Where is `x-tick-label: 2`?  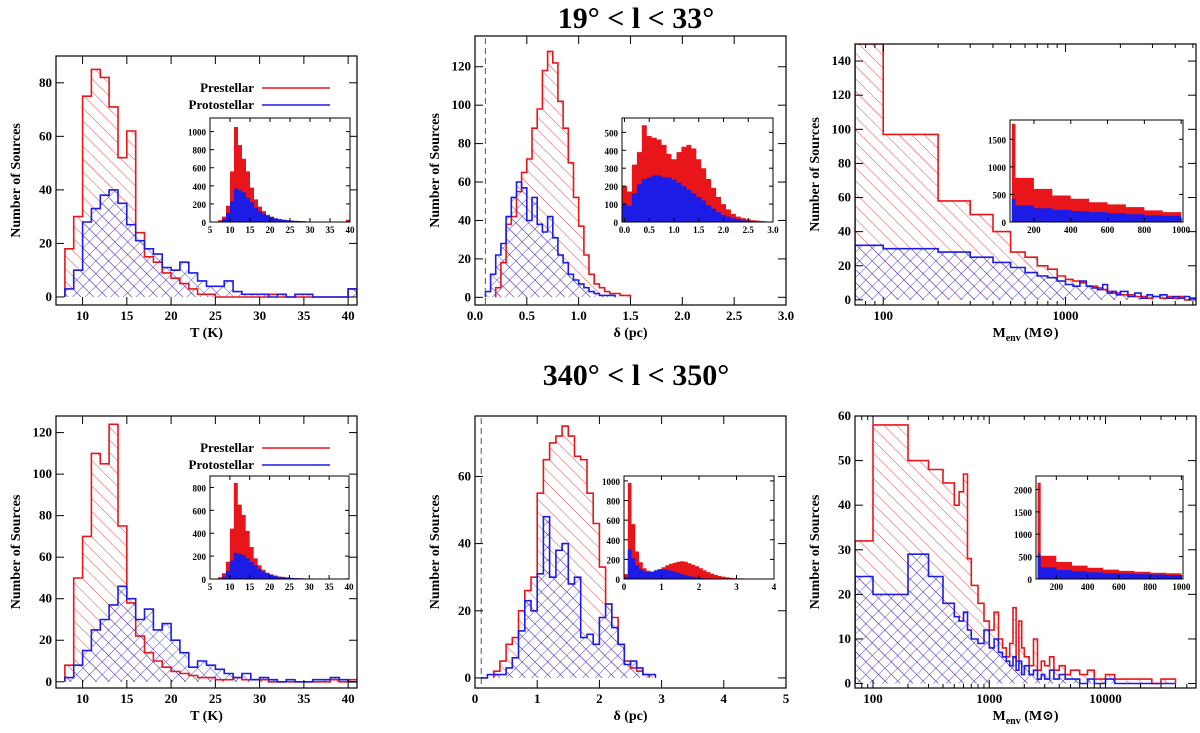 x-tick-label: 2 is located at coordinates (599, 698).